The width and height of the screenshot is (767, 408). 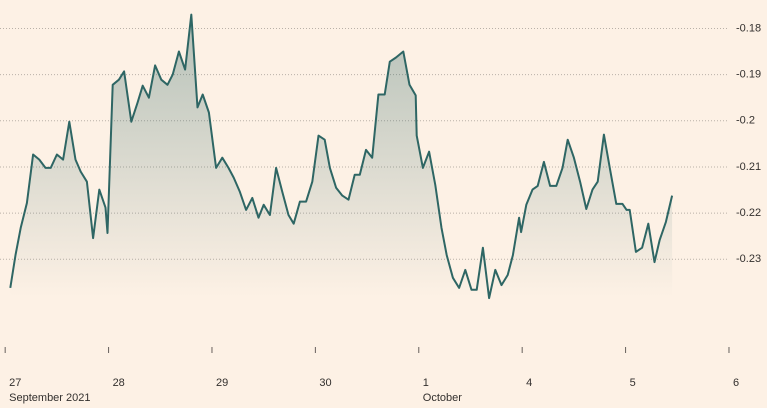 What do you see at coordinates (748, 213) in the screenshot?
I see `y-tick-label: -0.22` at bounding box center [748, 213].